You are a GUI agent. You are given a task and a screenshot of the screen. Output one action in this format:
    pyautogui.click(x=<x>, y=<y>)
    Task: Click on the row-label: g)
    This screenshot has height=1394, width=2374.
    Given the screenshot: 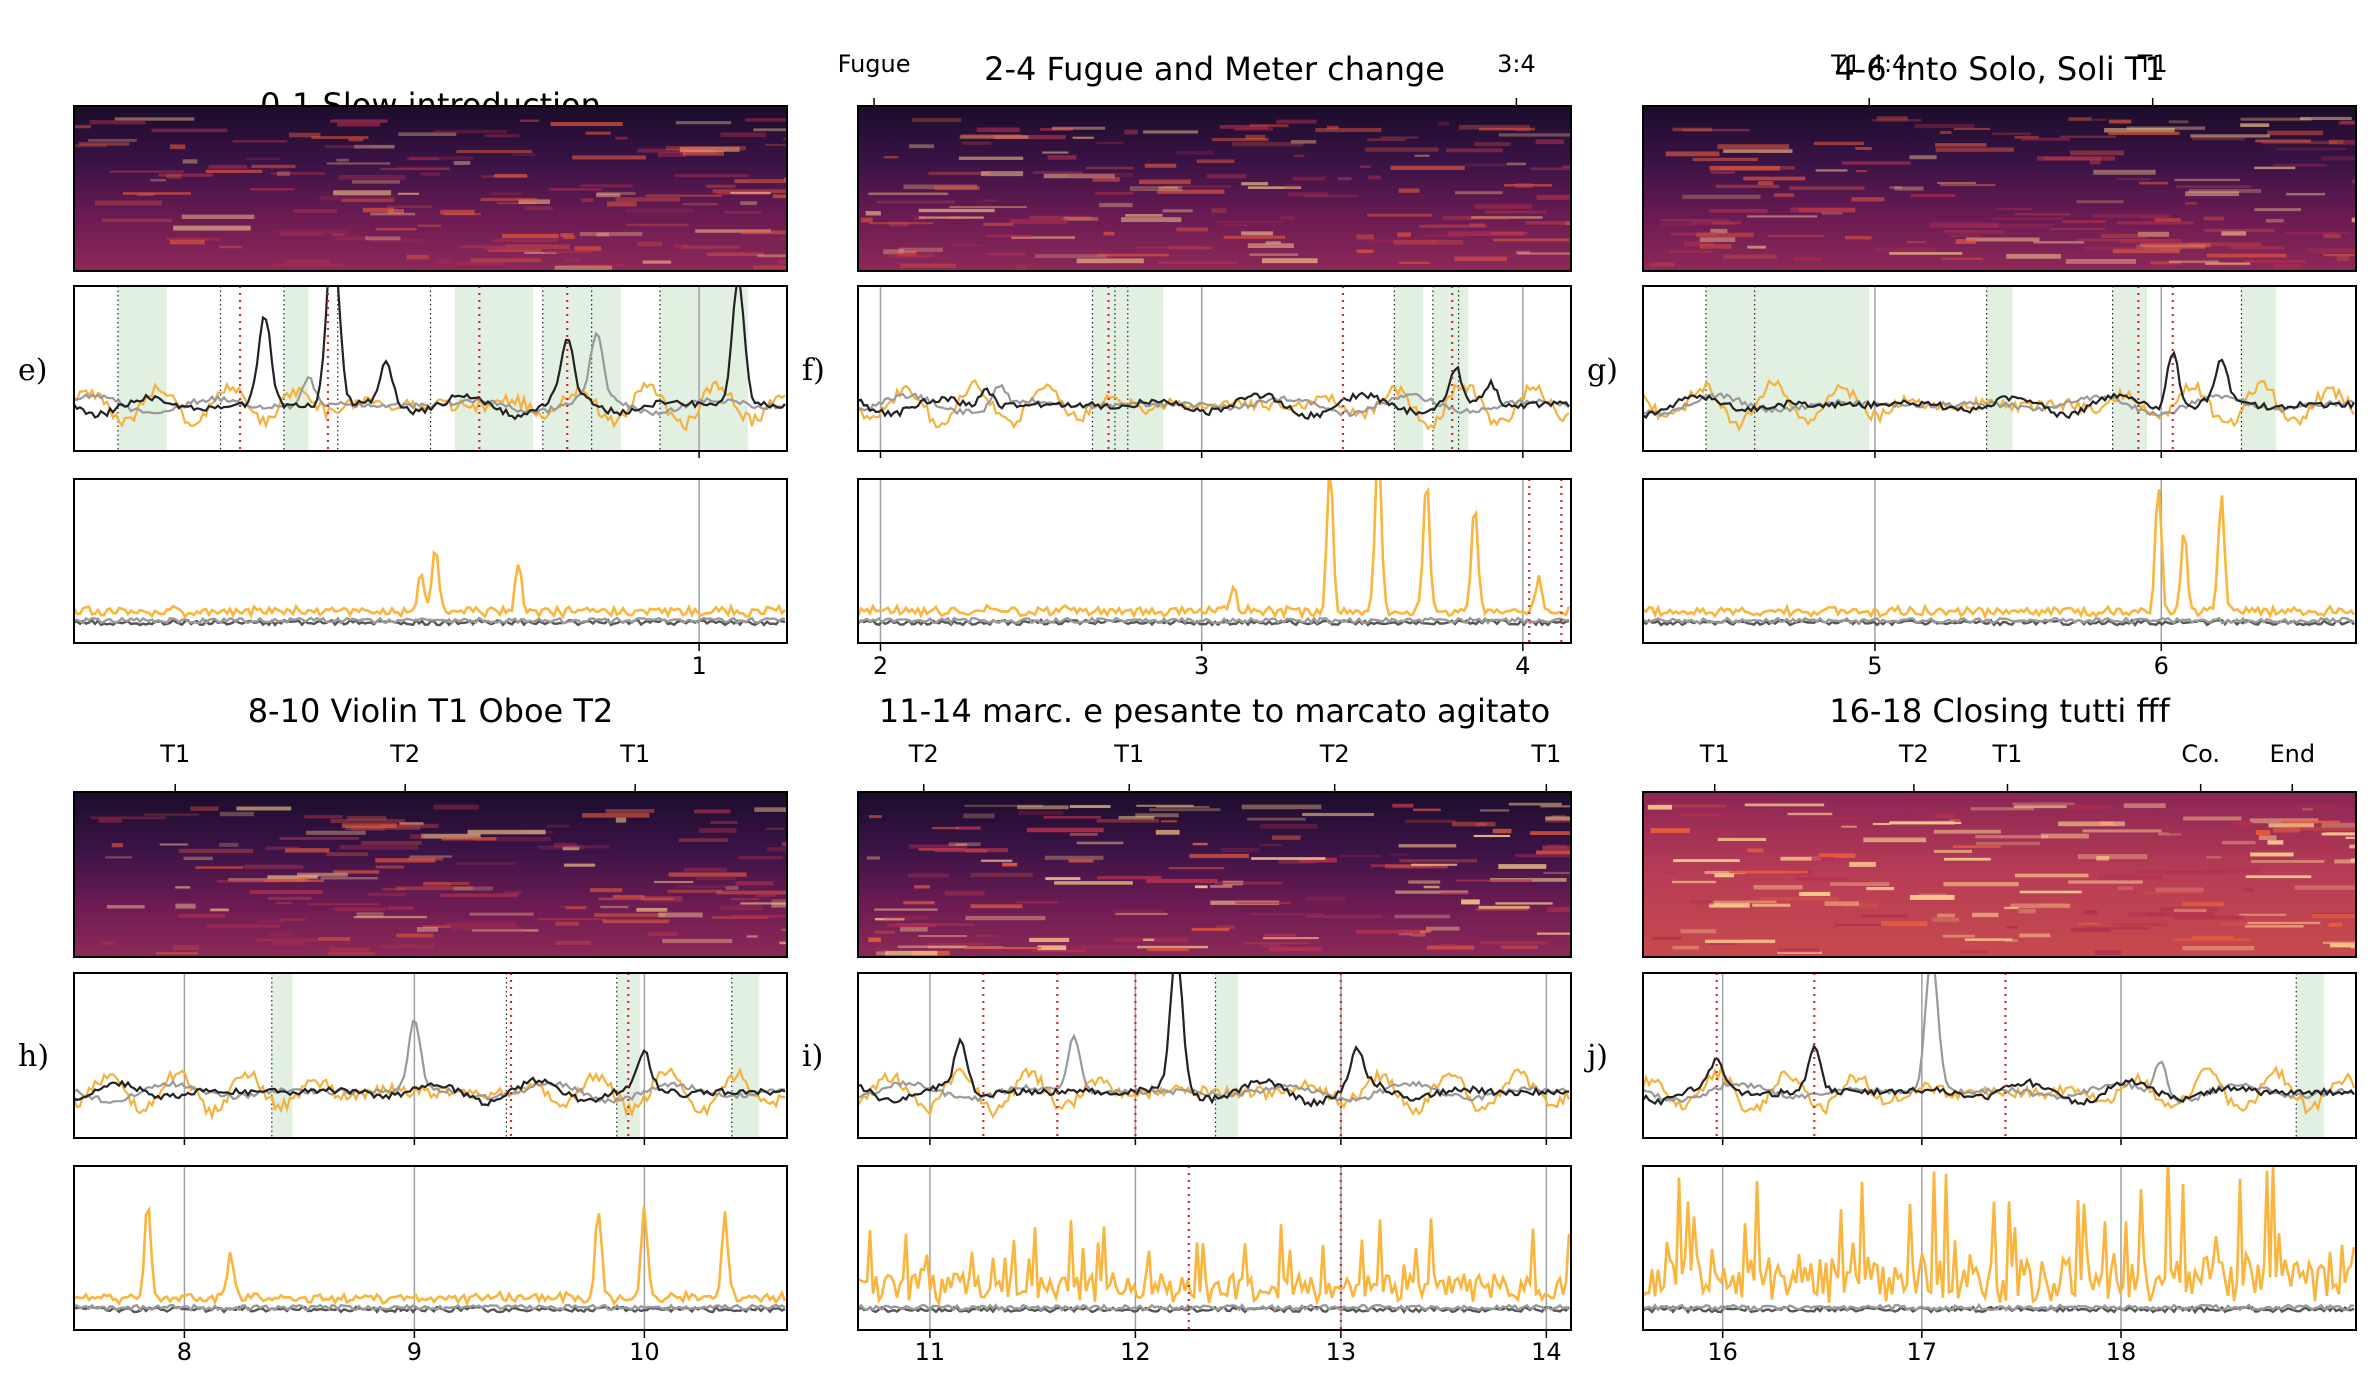 What is the action you would take?
    pyautogui.click(x=1602, y=370)
    